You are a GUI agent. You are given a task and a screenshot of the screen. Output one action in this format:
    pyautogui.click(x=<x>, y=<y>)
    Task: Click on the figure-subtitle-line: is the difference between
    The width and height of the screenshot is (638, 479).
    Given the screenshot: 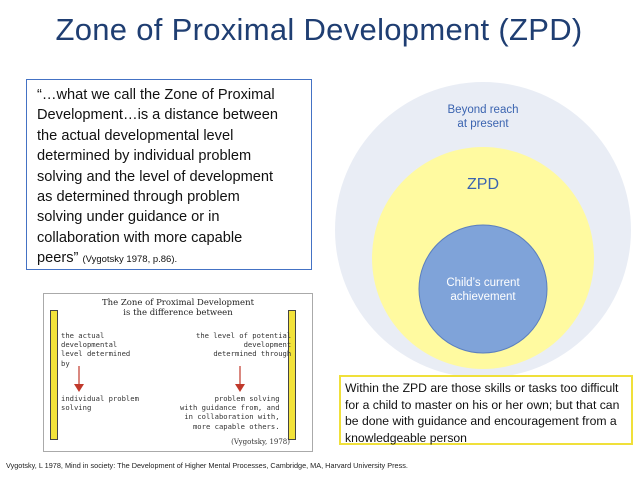 What is the action you would take?
    pyautogui.click(x=178, y=313)
    